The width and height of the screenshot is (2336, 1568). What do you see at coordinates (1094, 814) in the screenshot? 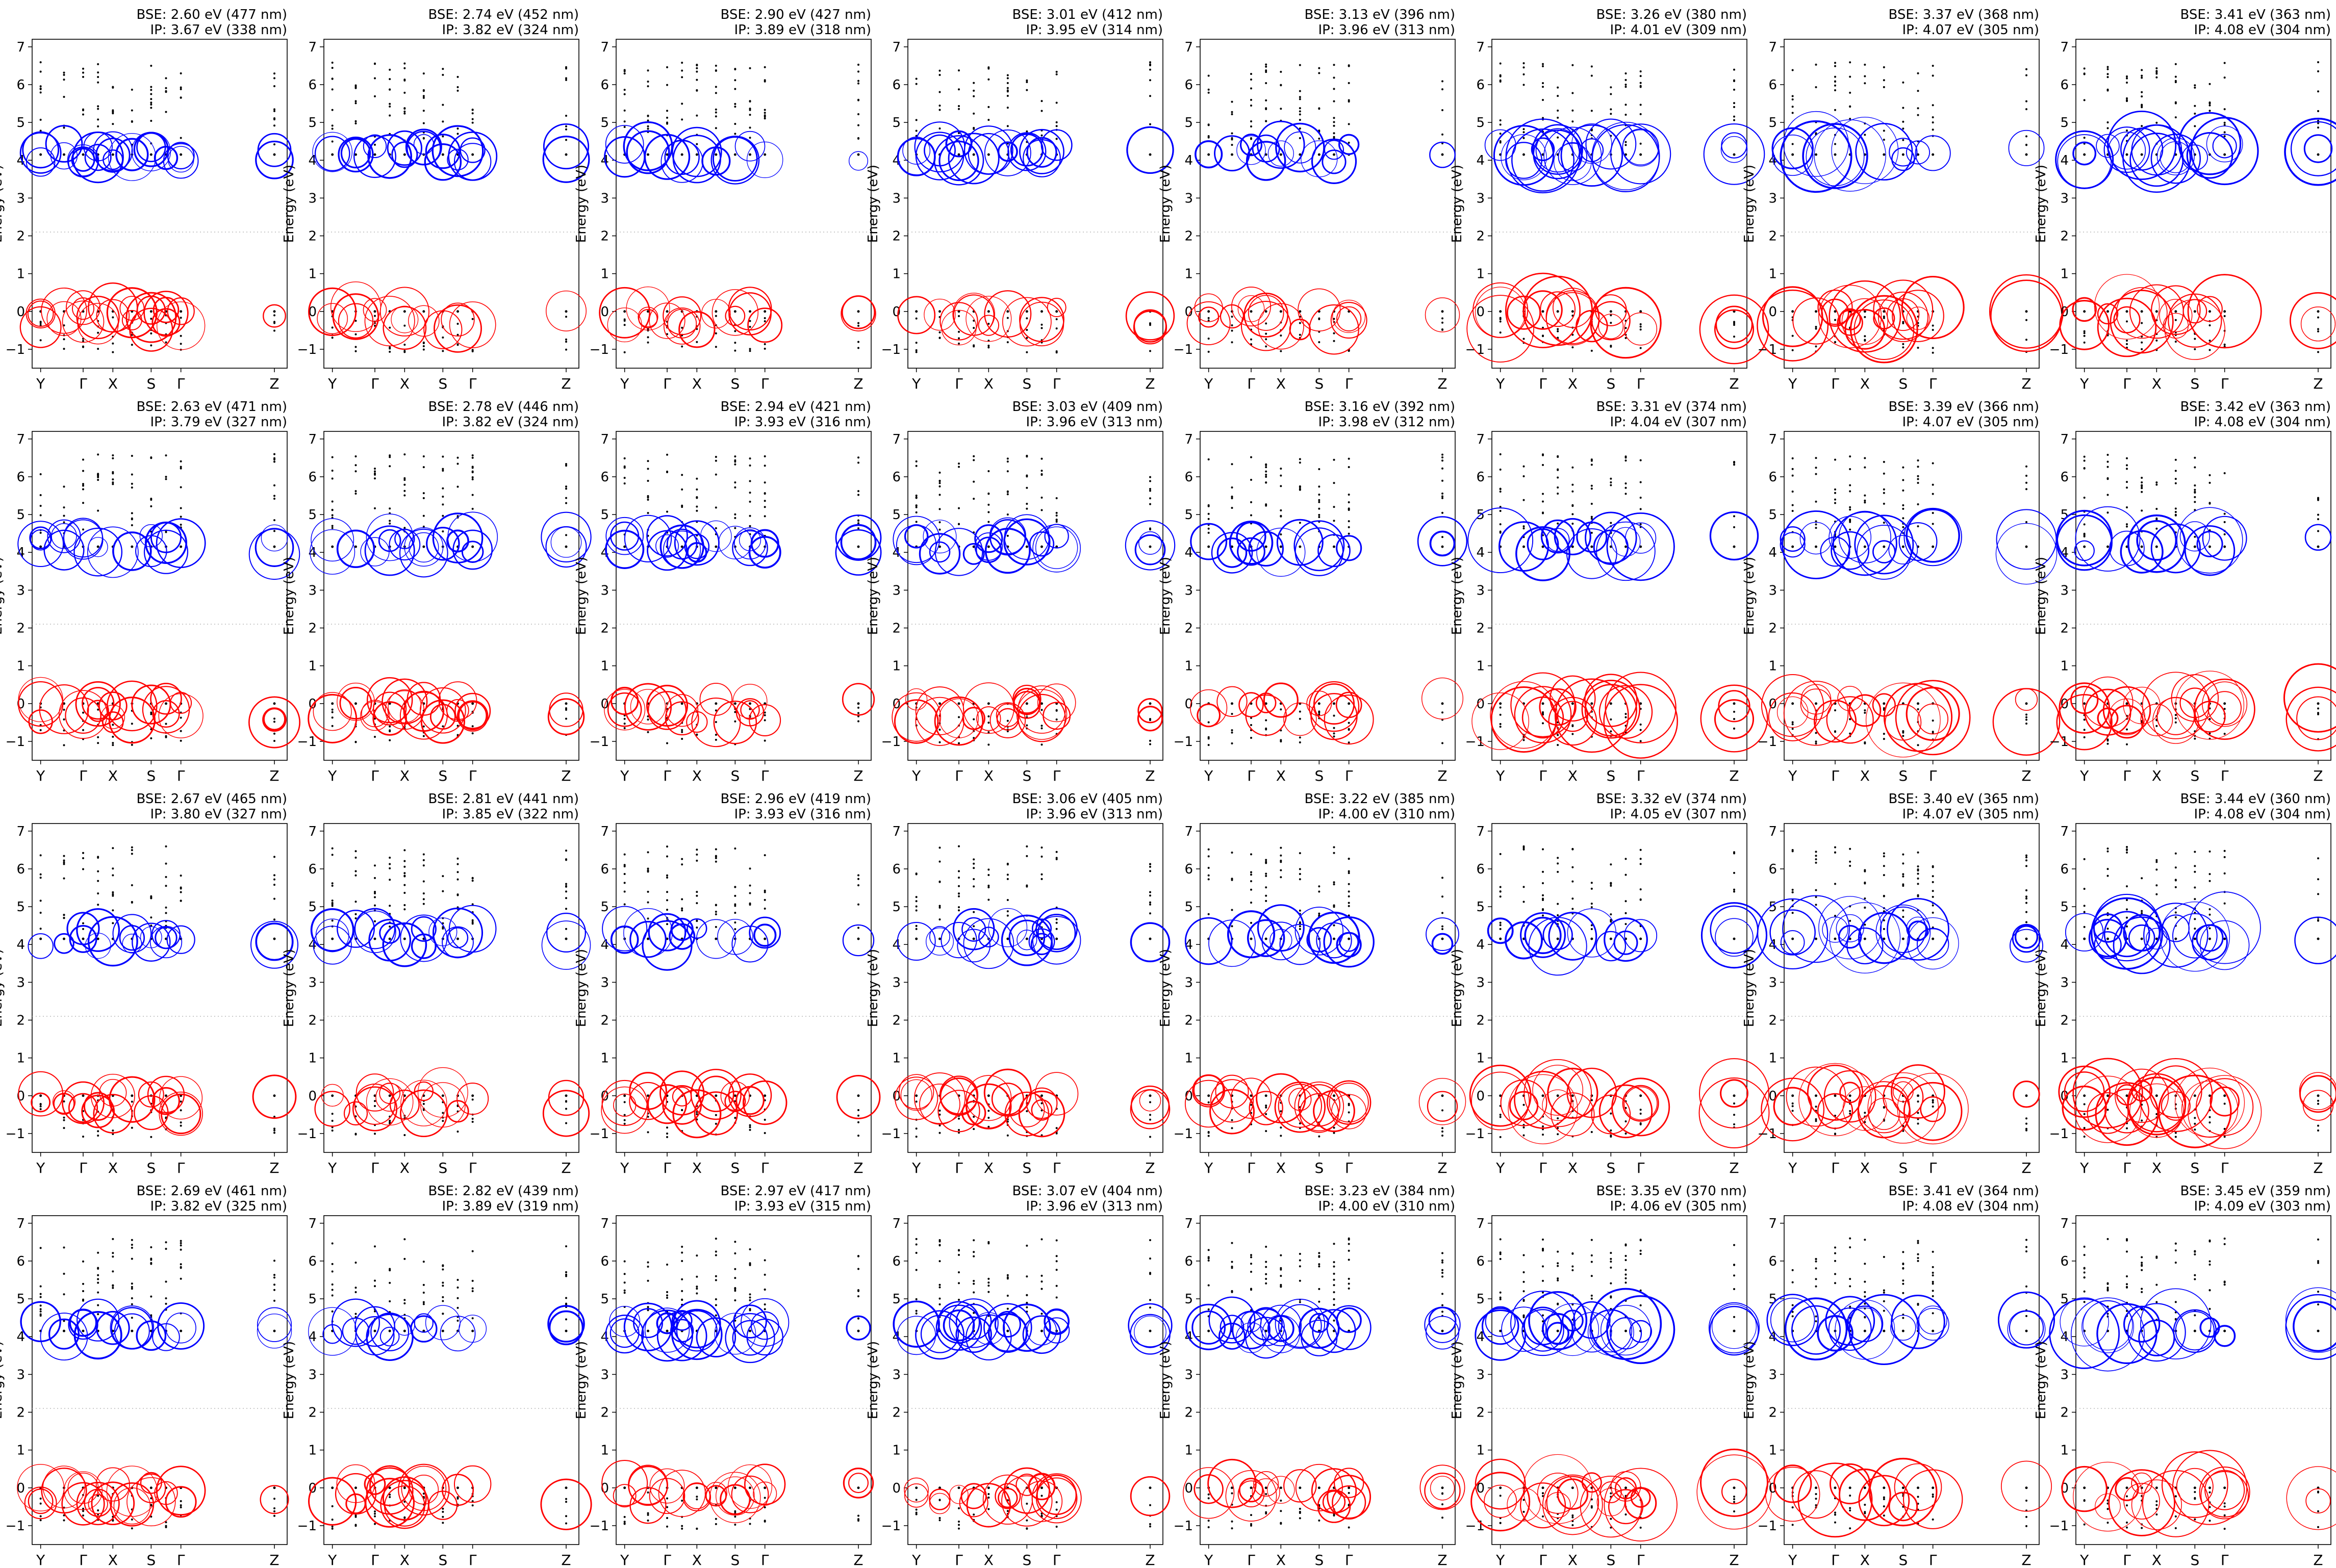
I see `panel-subtitle: IP: 3.96 eV (313 nm)` at bounding box center [1094, 814].